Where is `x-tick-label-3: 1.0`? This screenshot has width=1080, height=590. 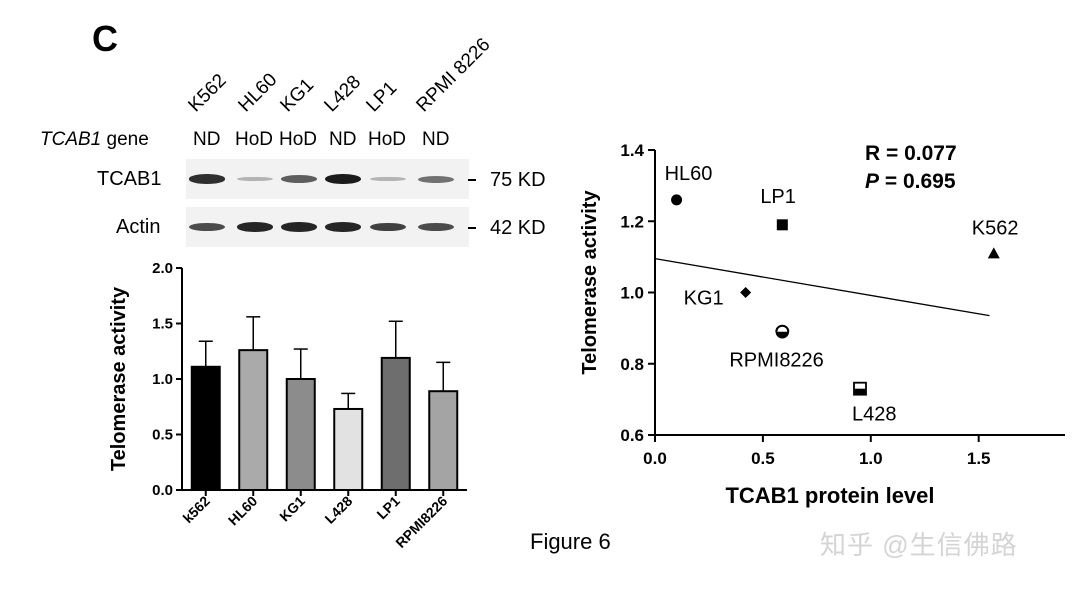 x-tick-label-3: 1.0 is located at coordinates (871, 458).